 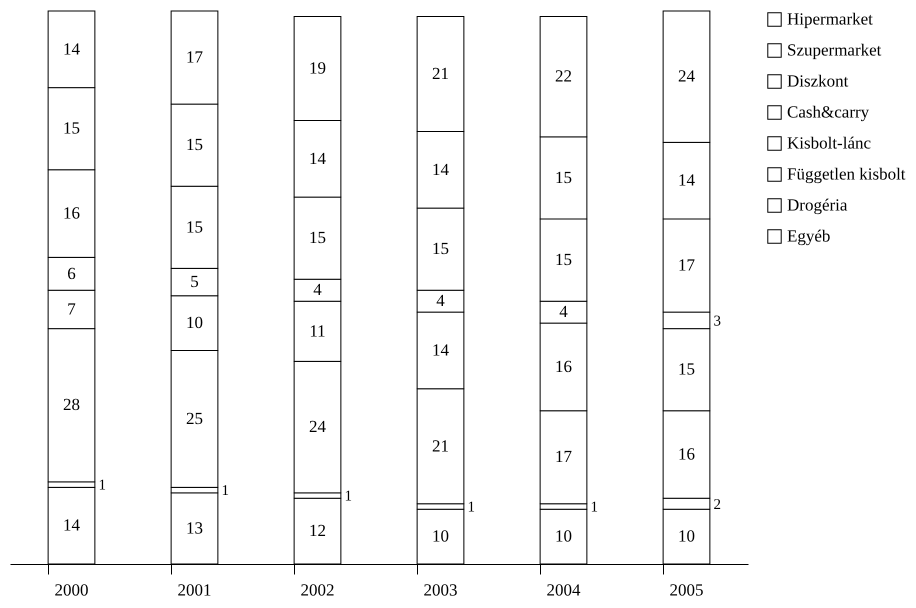 What do you see at coordinates (71, 590) in the screenshot?
I see `x-tick-label: 2000` at bounding box center [71, 590].